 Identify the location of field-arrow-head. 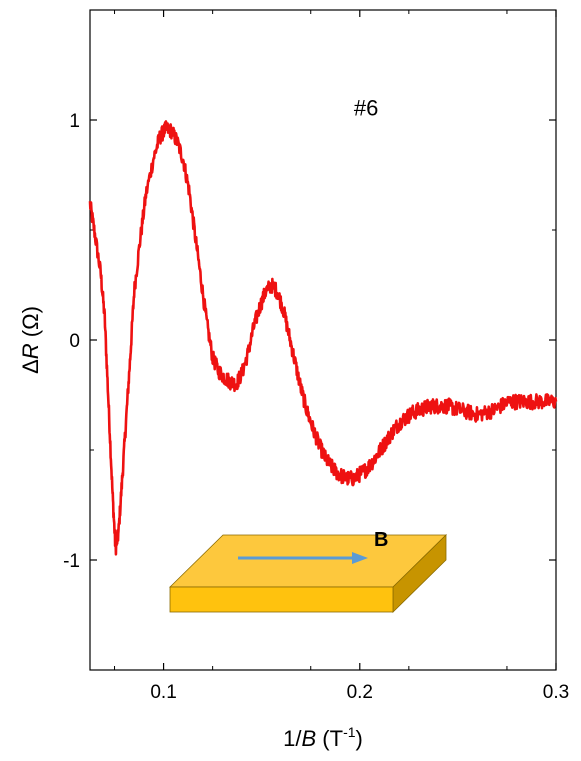
(360, 558).